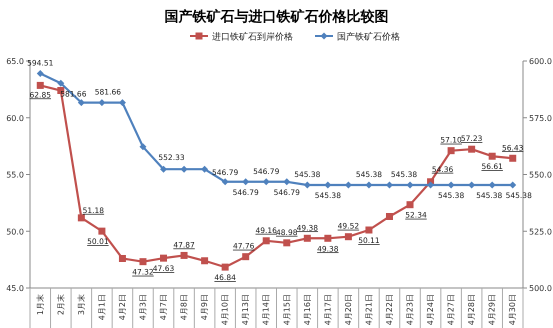 The width and height of the screenshot is (553, 328). What do you see at coordinates (40, 305) in the screenshot?
I see `x-tick-label: 1月末` at bounding box center [40, 305].